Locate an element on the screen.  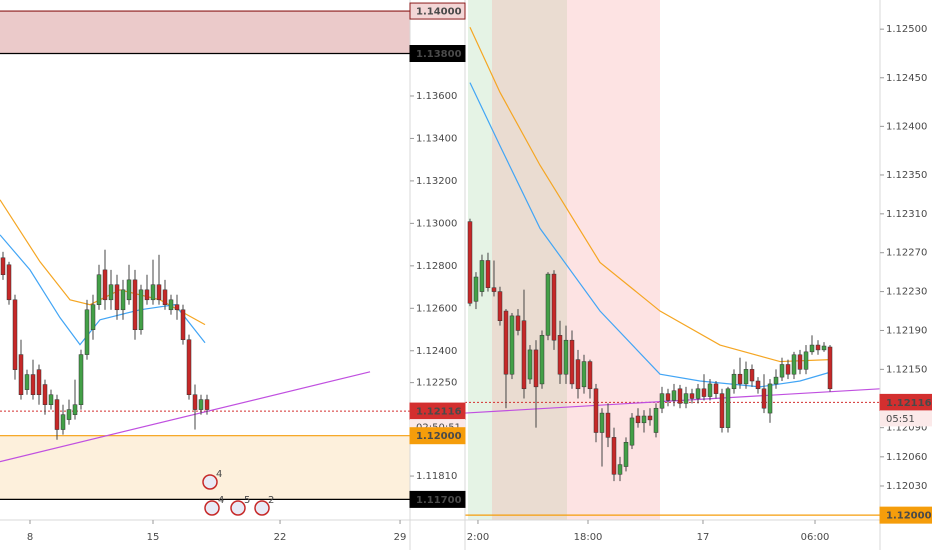
y-tick-label: 1.12060 is located at coordinates (906, 457).